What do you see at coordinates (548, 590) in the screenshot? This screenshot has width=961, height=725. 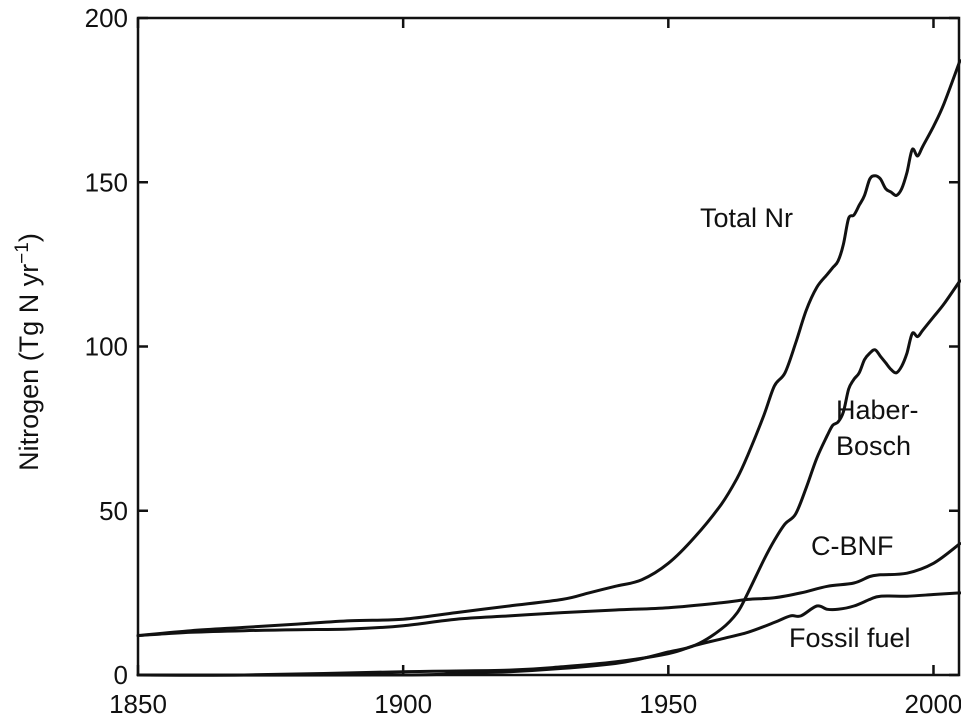 I see `series-line-c-bnf` at bounding box center [548, 590].